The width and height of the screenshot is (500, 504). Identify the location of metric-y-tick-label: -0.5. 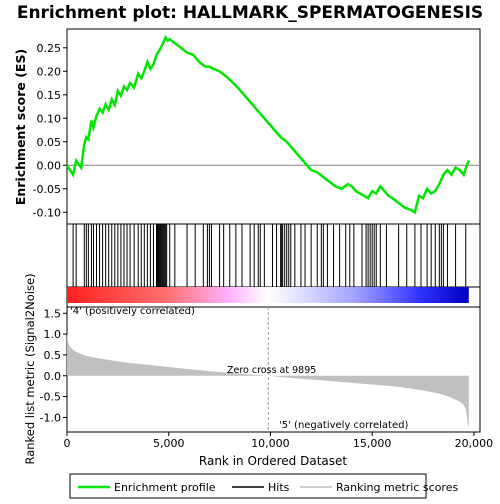
(50, 397).